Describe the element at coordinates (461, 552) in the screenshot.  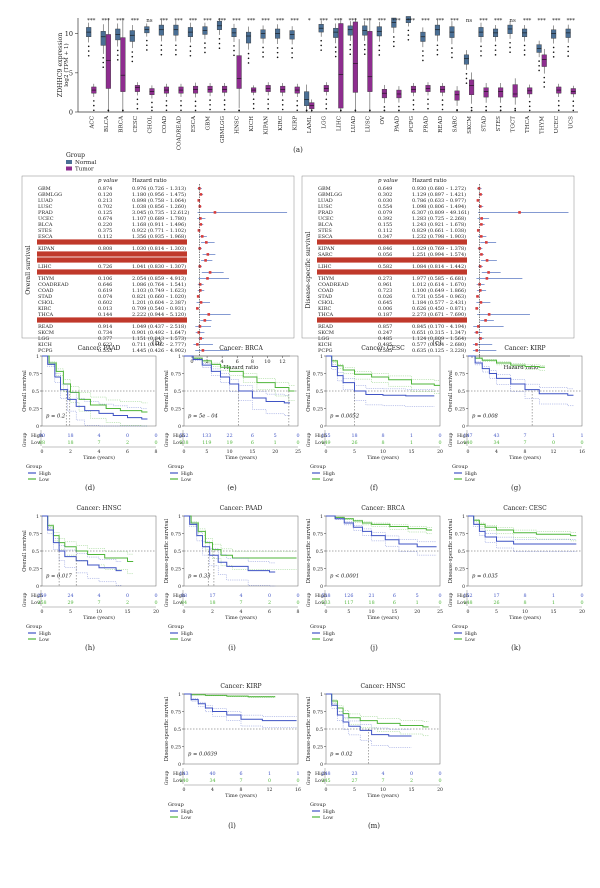
I see `y-tick-label: 0.5` at that location.